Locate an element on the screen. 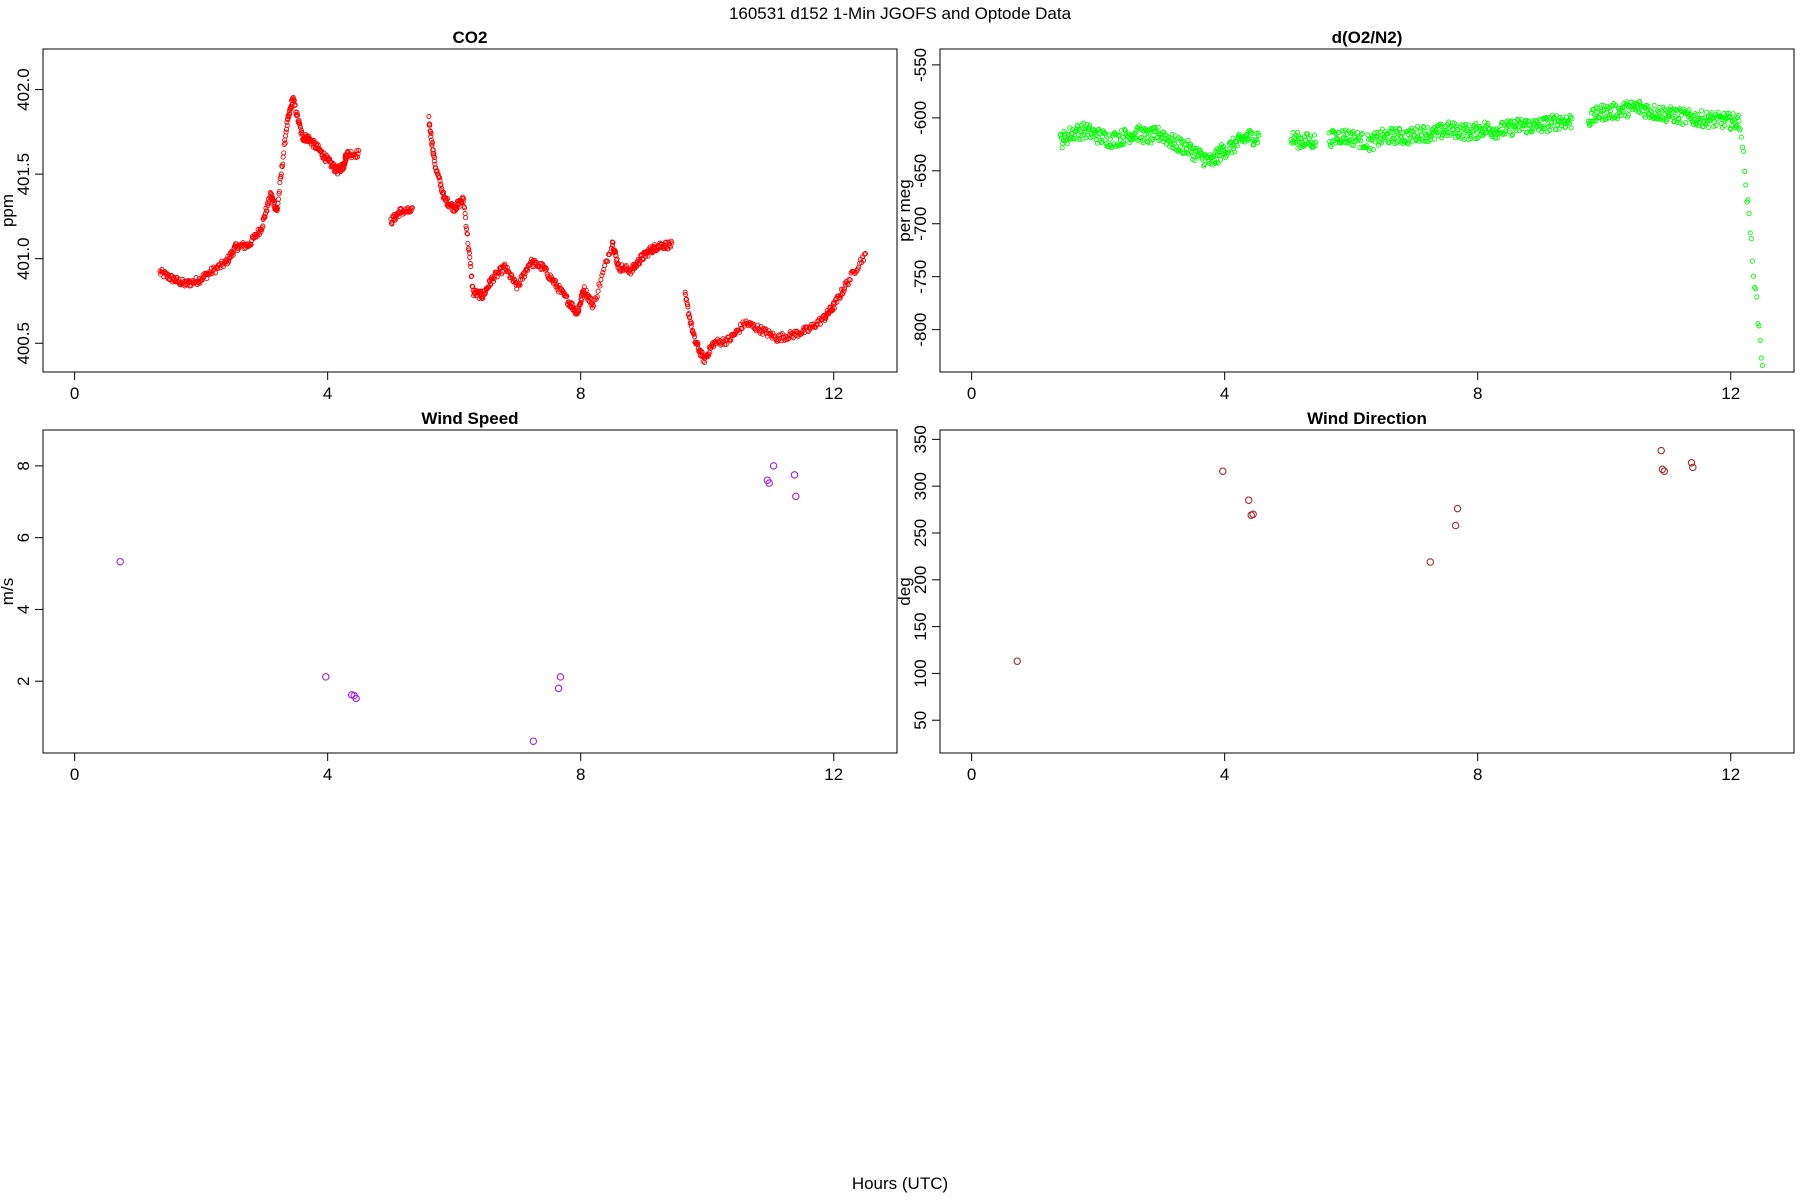  x-tick-label: 8 is located at coordinates (580, 393).